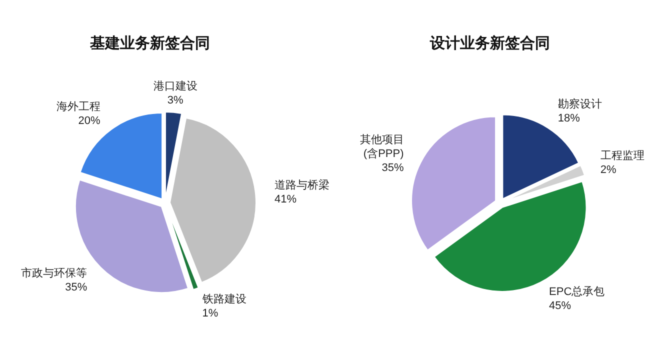 Image resolution: width=668 pixels, height=349 pixels. I want to click on data-label: 20%, so click(89, 120).